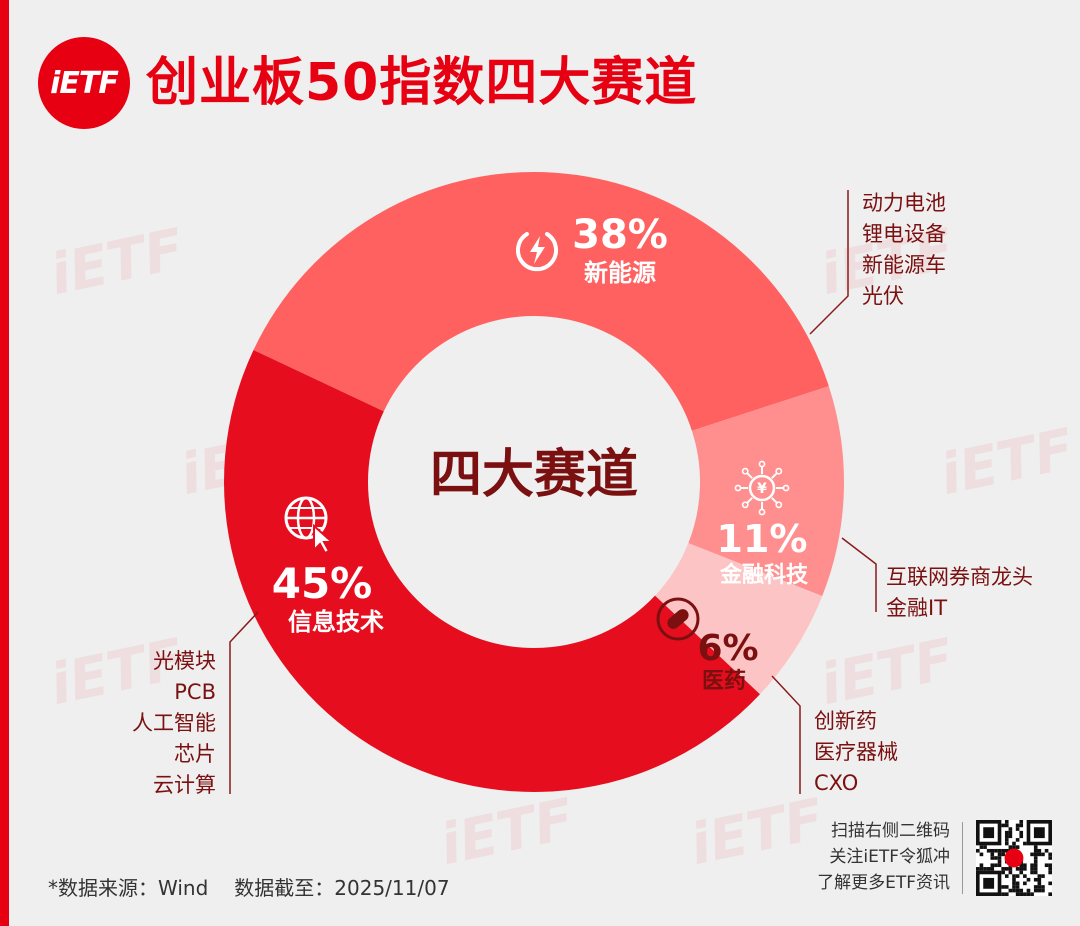 The height and width of the screenshot is (926, 1080). I want to click on qr-caption-line: 关注iETF令狐冲, so click(889, 857).